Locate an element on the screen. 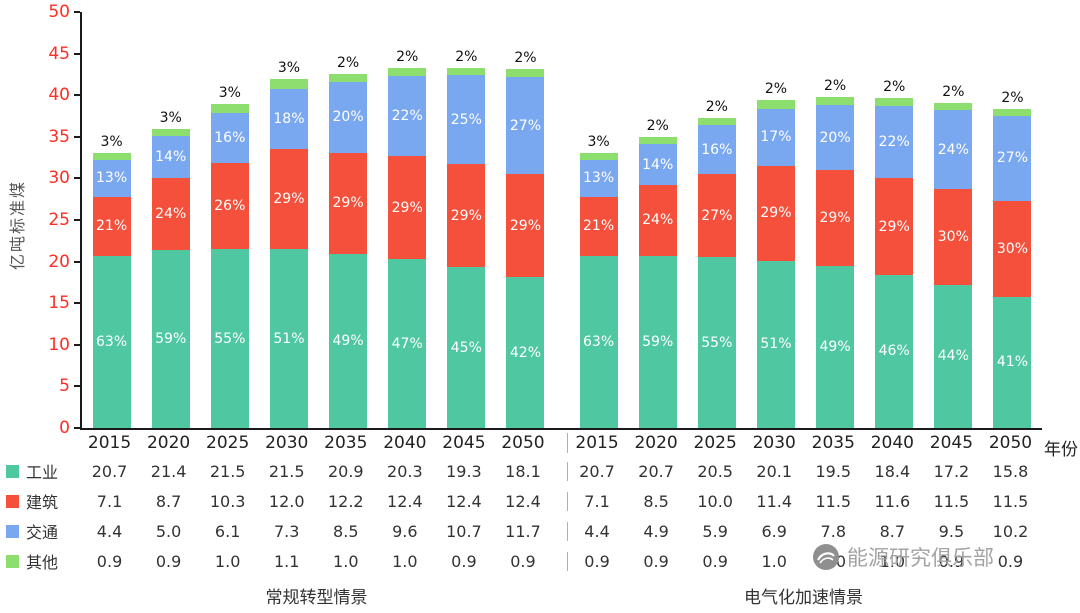  y-tick-label: 20 is located at coordinates (59, 261).